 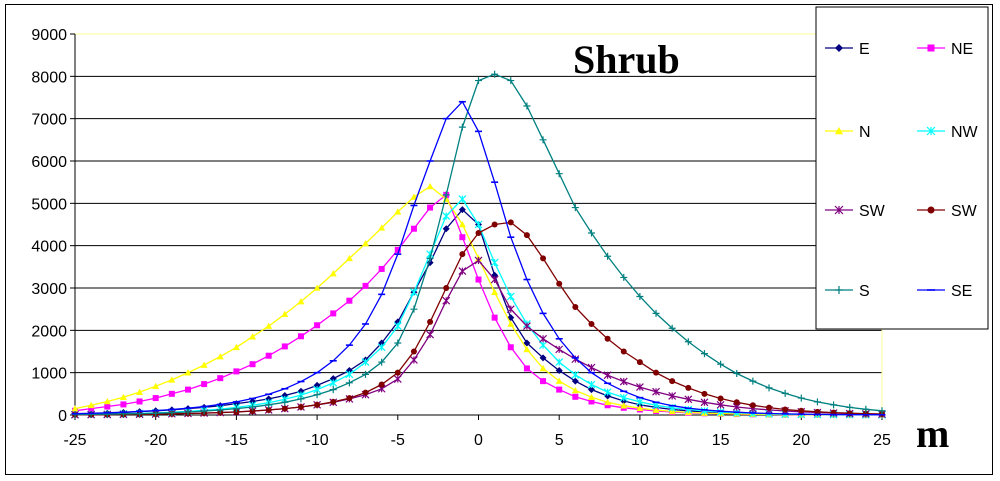 What do you see at coordinates (965, 132) in the screenshot?
I see `legend-label: NW` at bounding box center [965, 132].